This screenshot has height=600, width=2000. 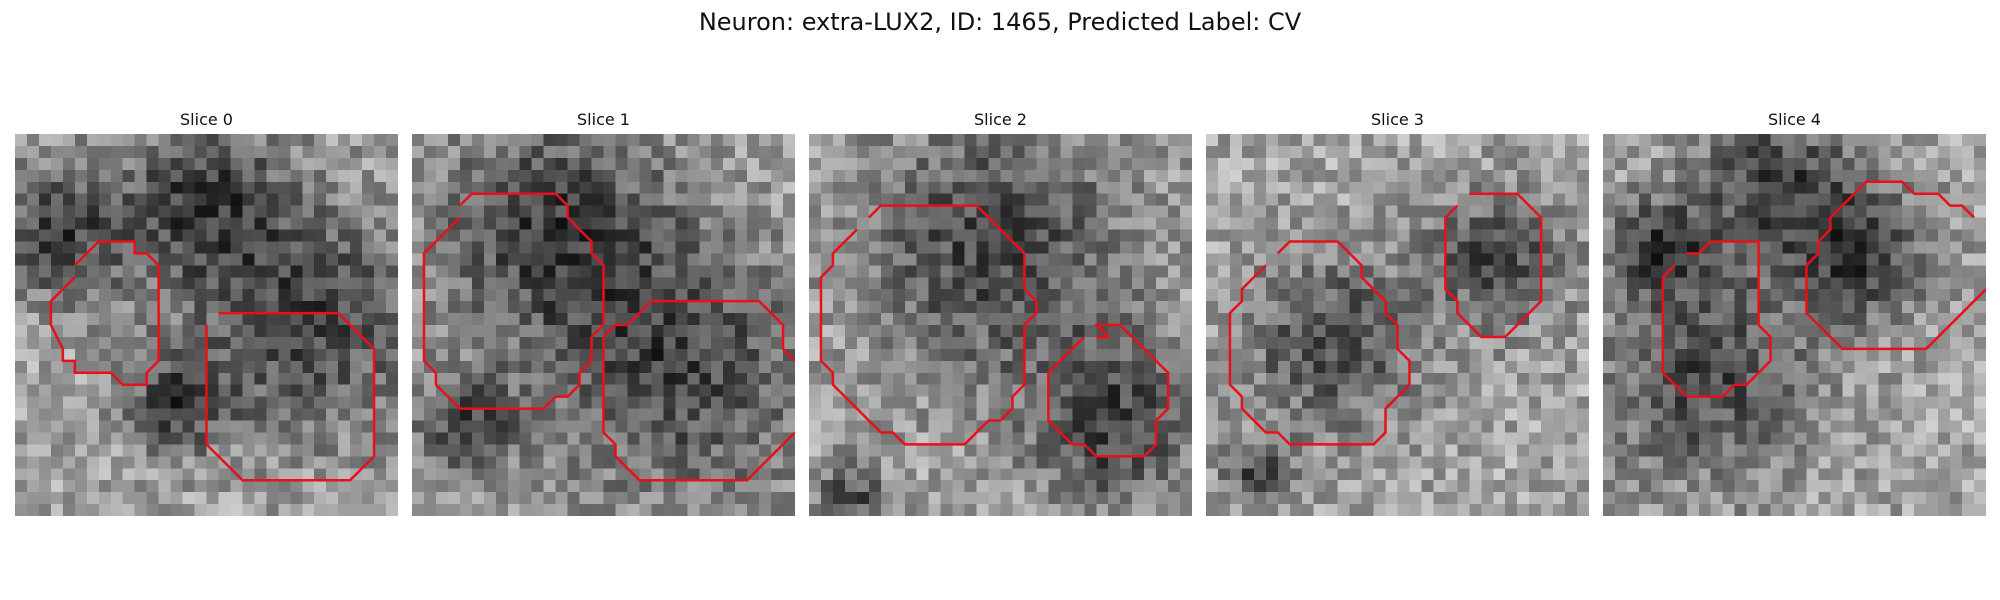 I want to click on slice-title: Slice 0, so click(x=206, y=120).